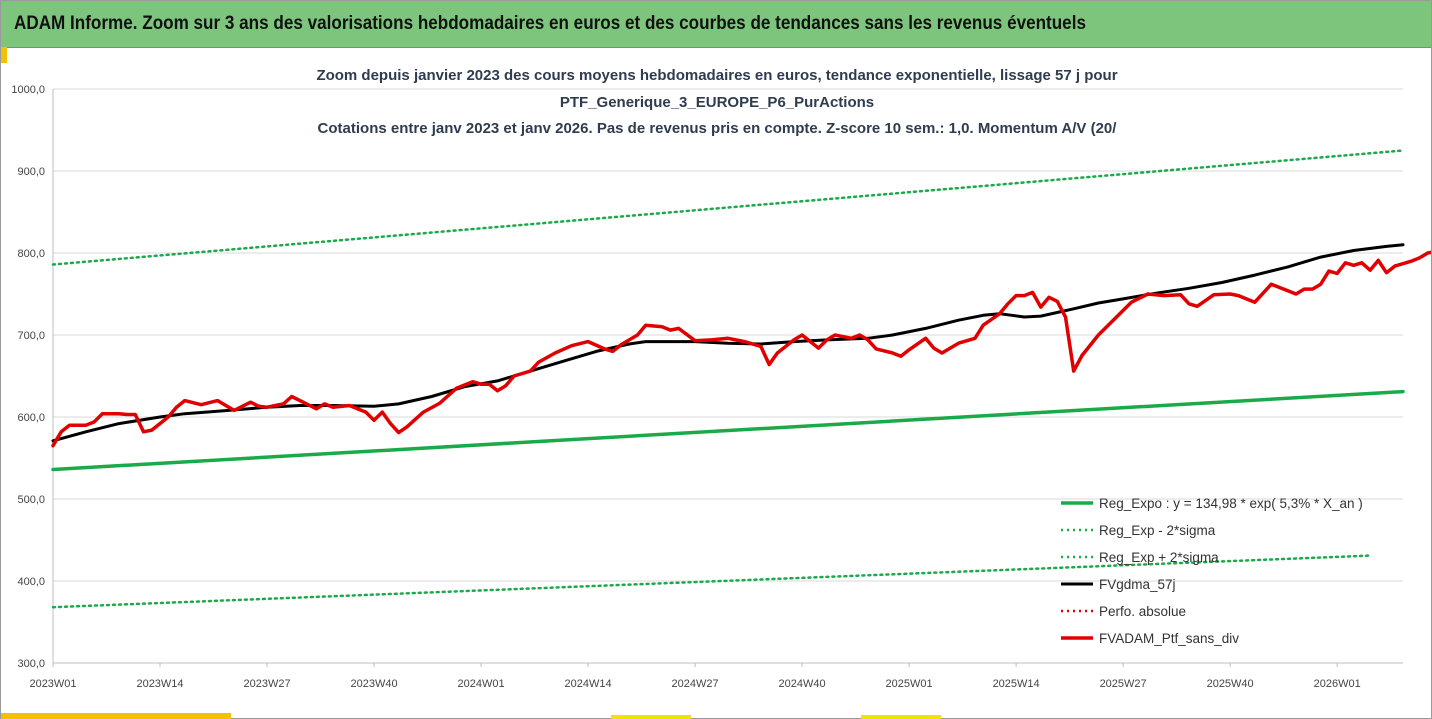  I want to click on y-tick-label: 500,0, so click(31, 500).